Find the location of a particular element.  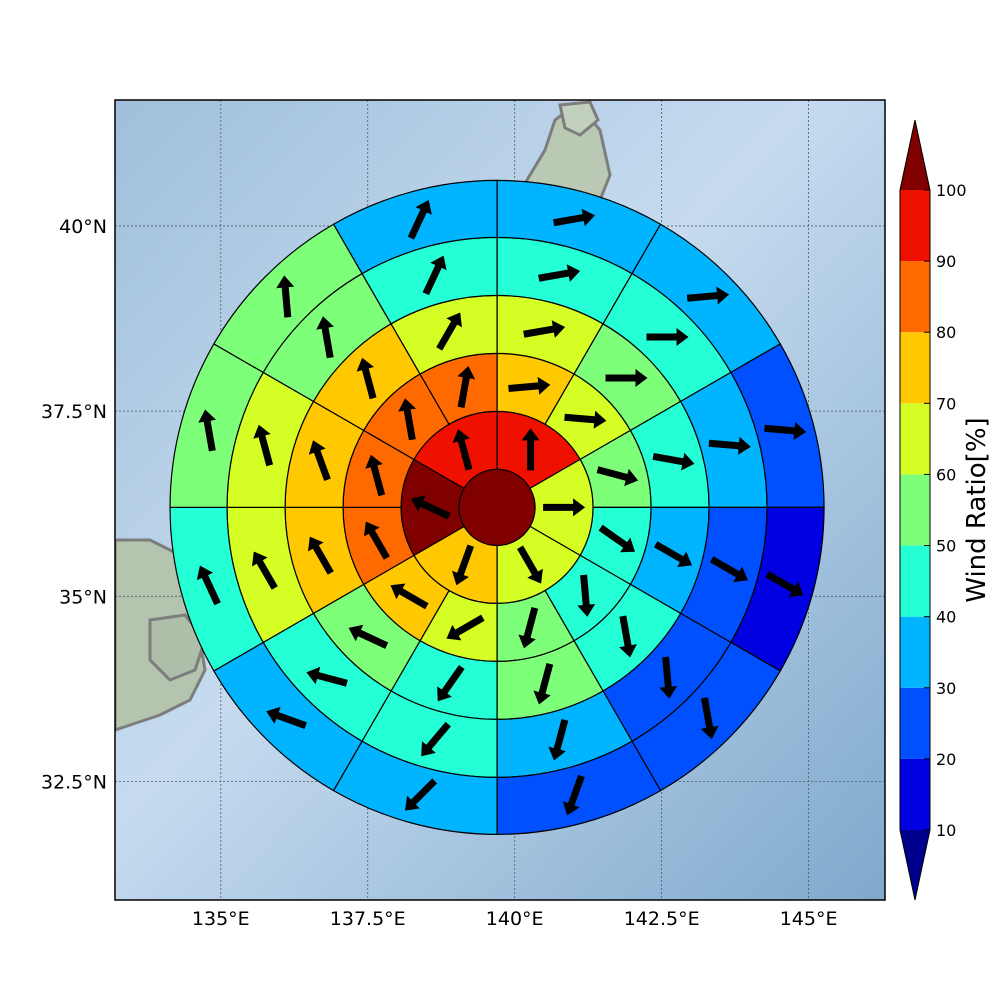

land-north-peninsula is located at coordinates (579, 118).